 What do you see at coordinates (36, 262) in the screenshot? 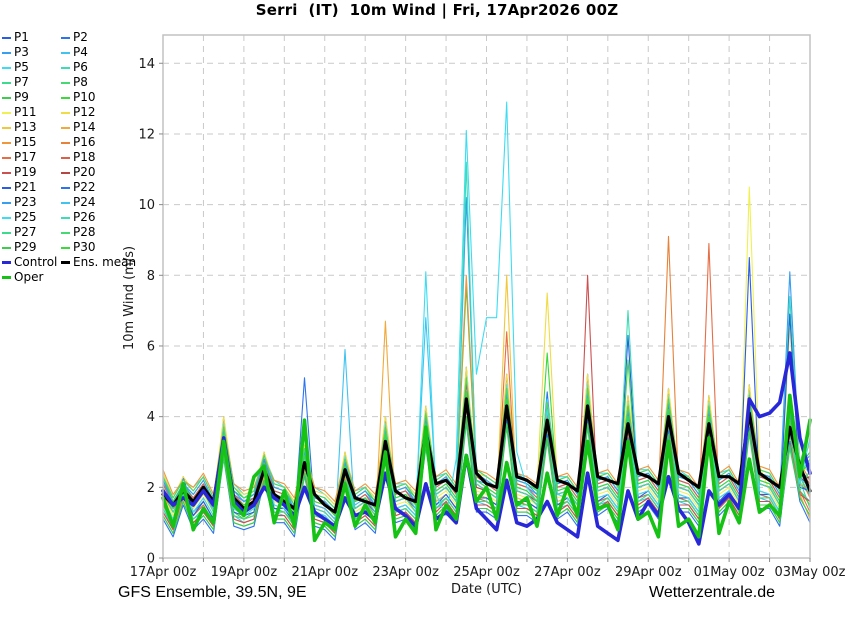
I see `legend-label: Control` at bounding box center [36, 262].